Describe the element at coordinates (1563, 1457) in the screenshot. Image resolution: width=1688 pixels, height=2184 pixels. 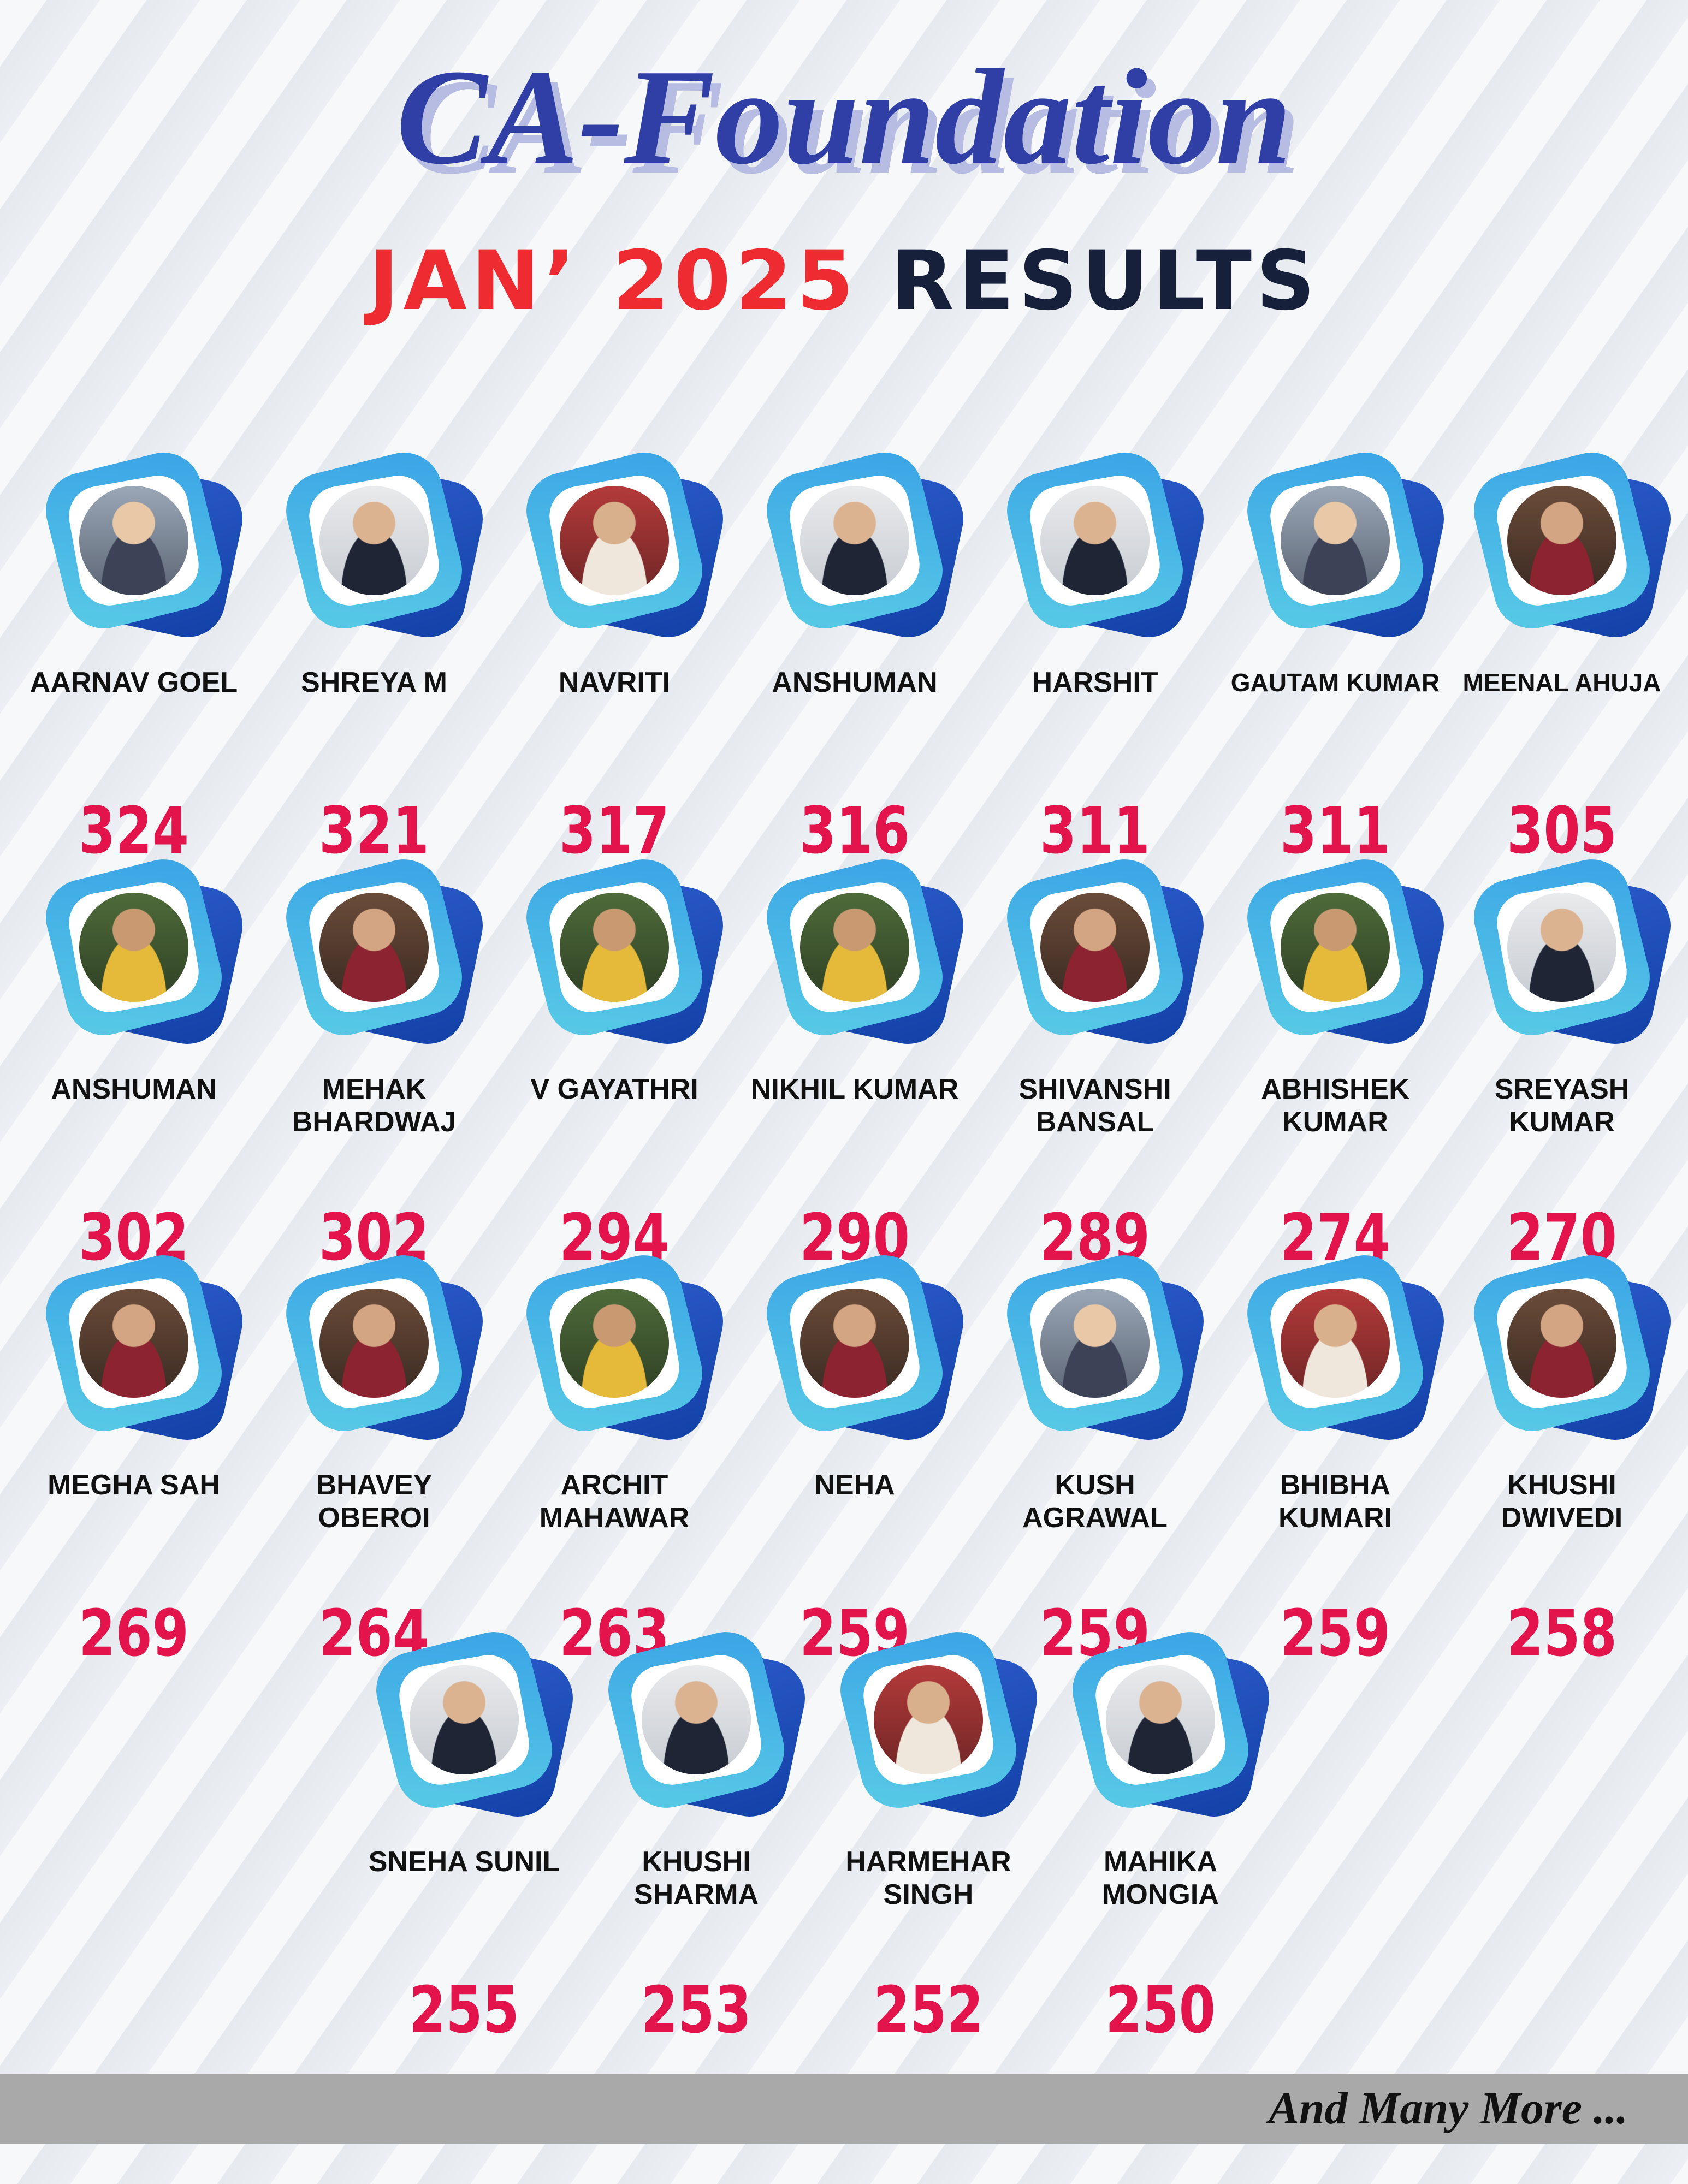
I see `student-card: KHUSHI DWIVEDI 258` at that location.